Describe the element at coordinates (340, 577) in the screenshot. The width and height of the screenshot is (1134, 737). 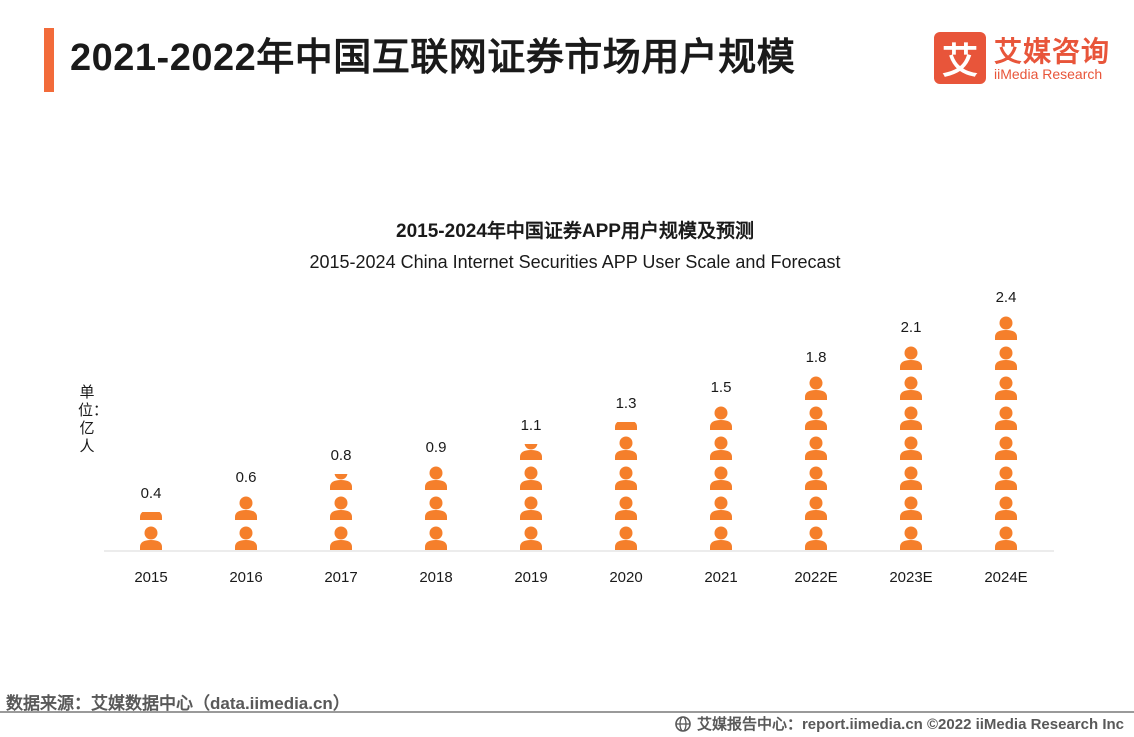
I see `x-tick-label: 2017` at that location.